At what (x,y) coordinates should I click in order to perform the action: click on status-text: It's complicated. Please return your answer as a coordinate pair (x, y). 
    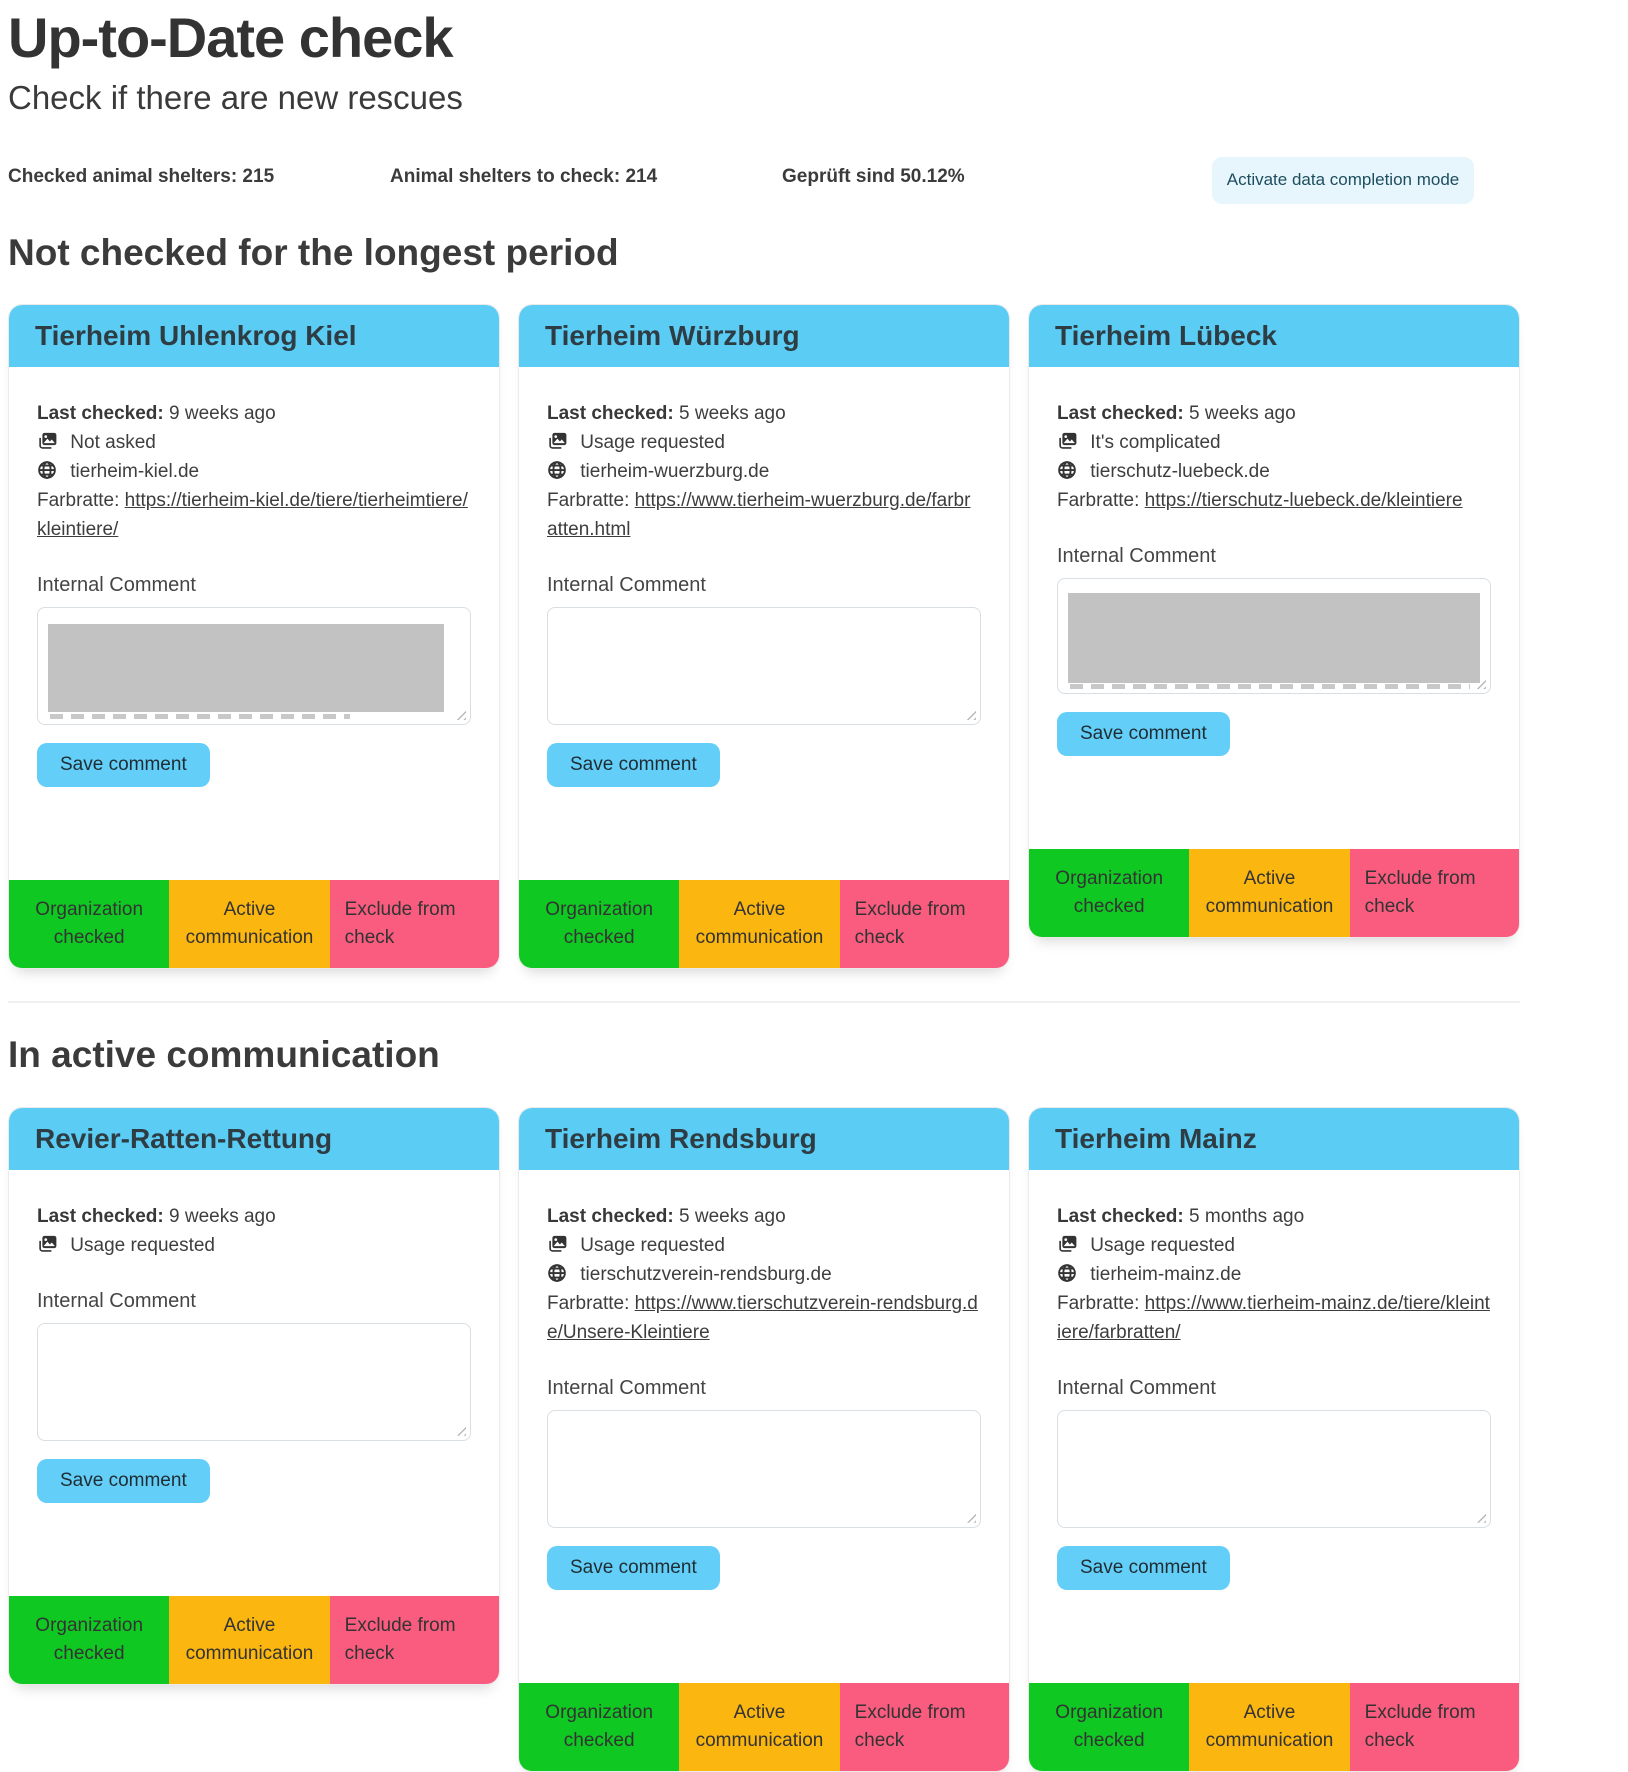
    Looking at the image, I should click on (1155, 443).